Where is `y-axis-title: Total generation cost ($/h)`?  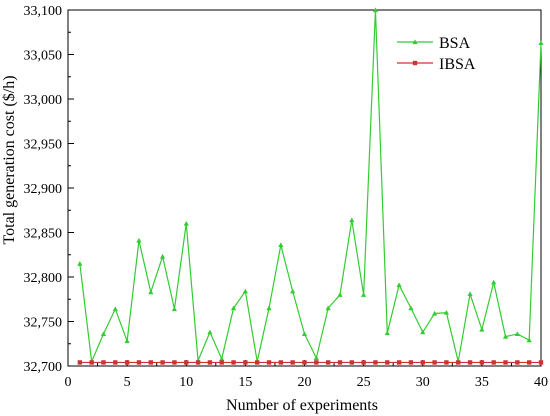
y-axis-title: Total generation cost ($/h) is located at coordinates (9, 159).